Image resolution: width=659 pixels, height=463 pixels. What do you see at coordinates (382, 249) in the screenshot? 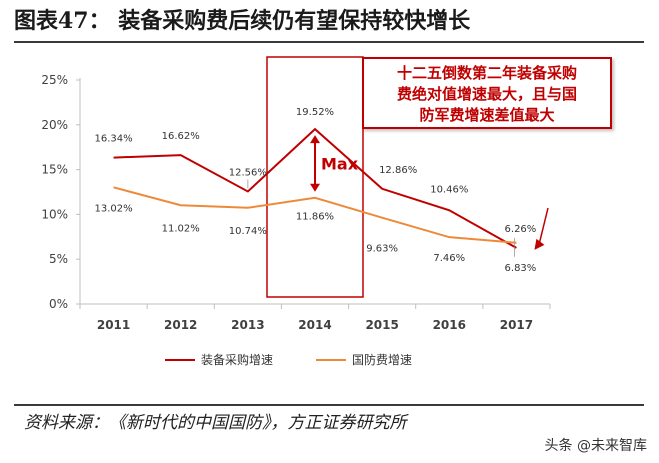
I see `data-label-s2: 9.63%` at bounding box center [382, 249].